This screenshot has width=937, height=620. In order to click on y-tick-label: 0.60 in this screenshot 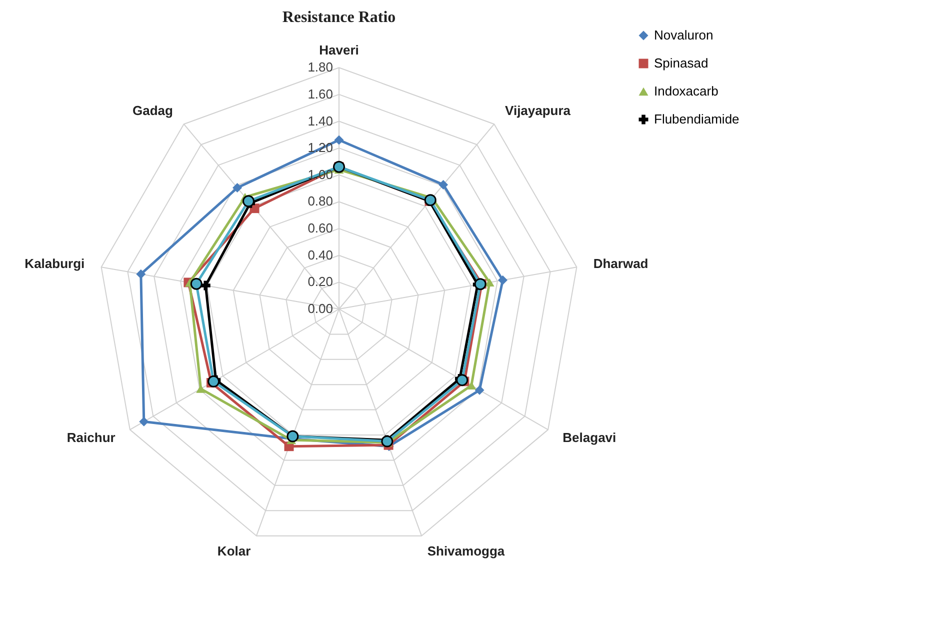, I will do `click(320, 228)`.